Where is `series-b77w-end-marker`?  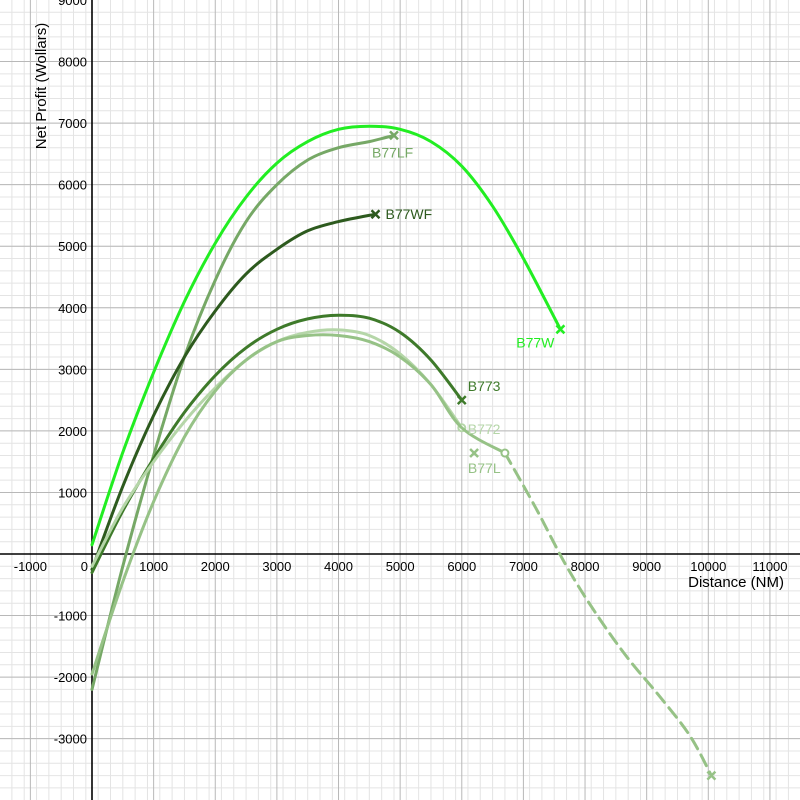 series-b77w-end-marker is located at coordinates (560, 329).